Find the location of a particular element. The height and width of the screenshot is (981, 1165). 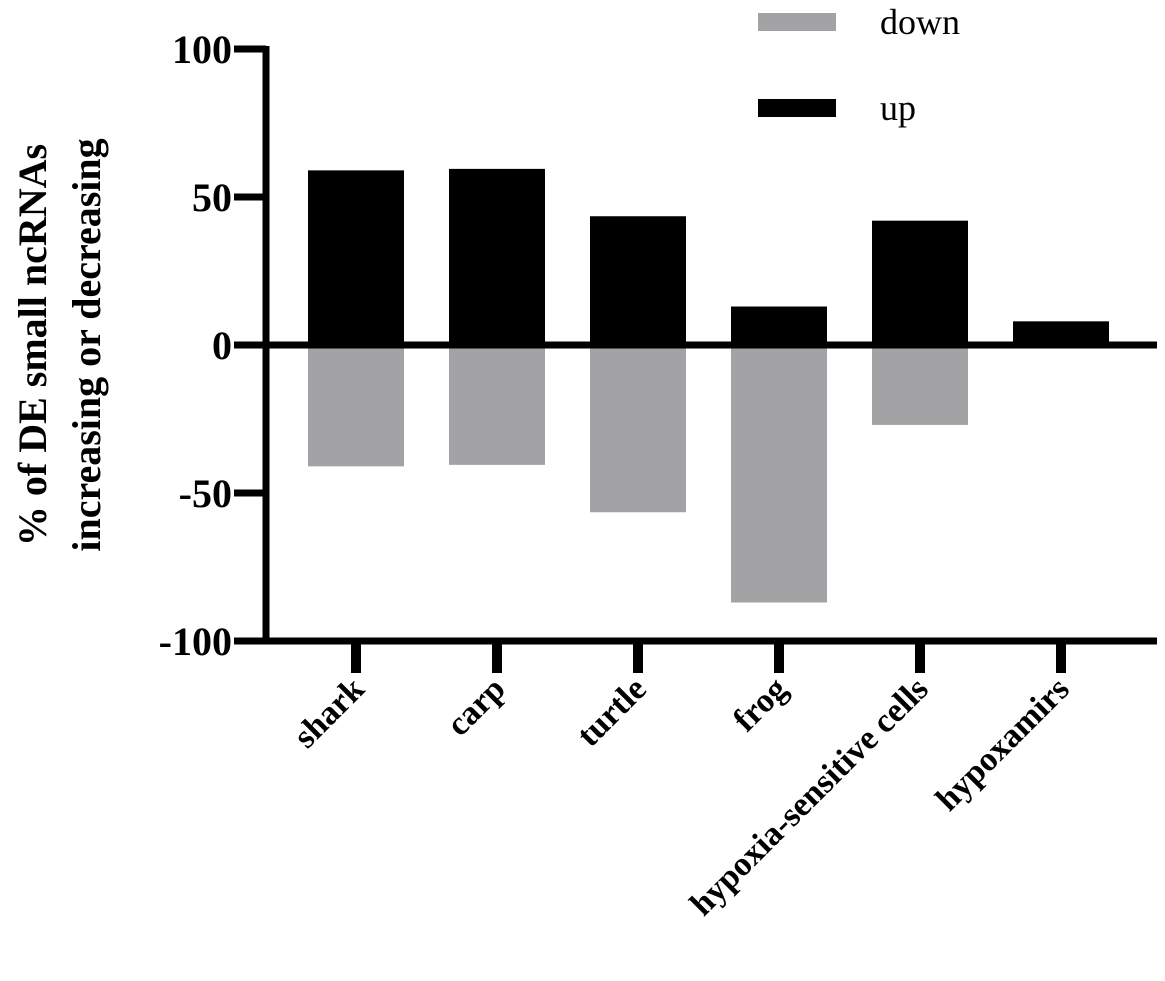

y-tick-label-0: 100 is located at coordinates (202, 49).